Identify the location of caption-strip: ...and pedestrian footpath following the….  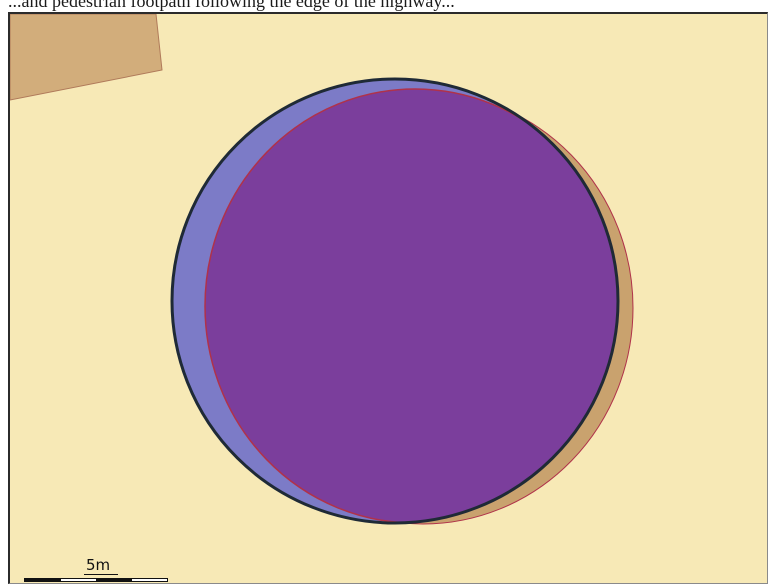
(385, 7).